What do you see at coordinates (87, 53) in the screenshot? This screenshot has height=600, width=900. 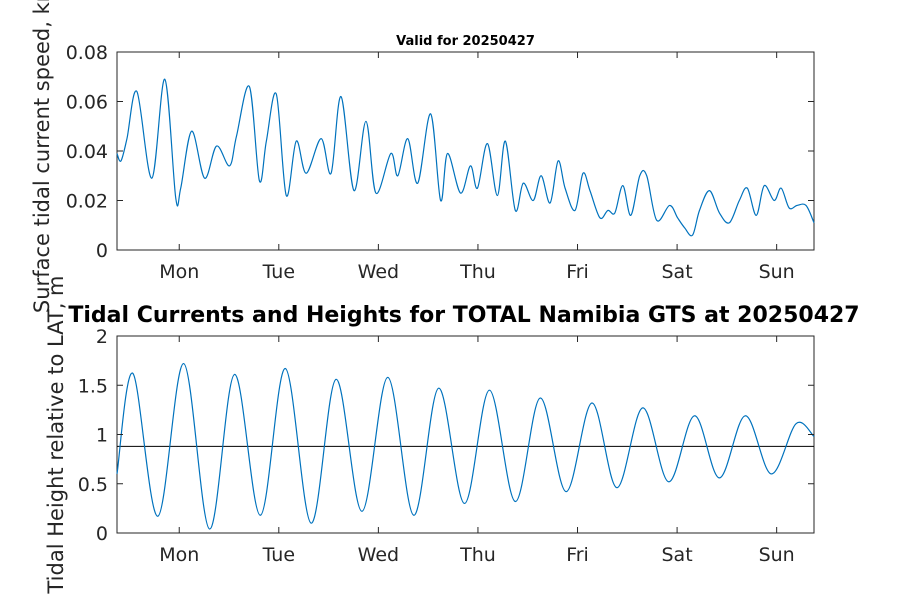 I see `current-speed-y-tick-label: 0.08` at bounding box center [87, 53].